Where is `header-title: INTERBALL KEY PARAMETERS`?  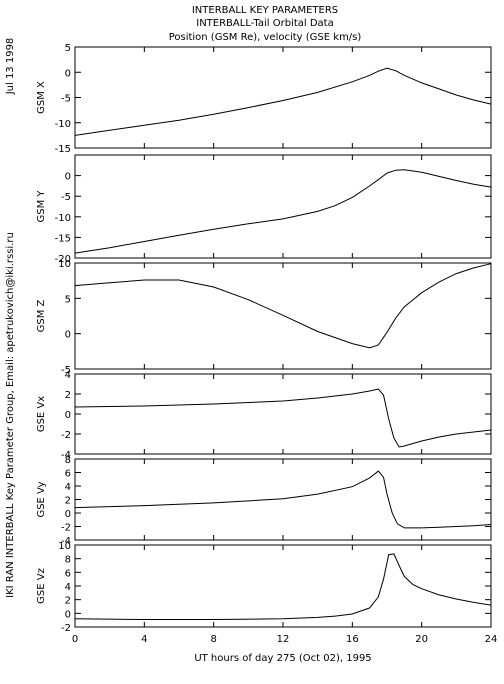 header-title: INTERBALL KEY PARAMETERS is located at coordinates (265, 10).